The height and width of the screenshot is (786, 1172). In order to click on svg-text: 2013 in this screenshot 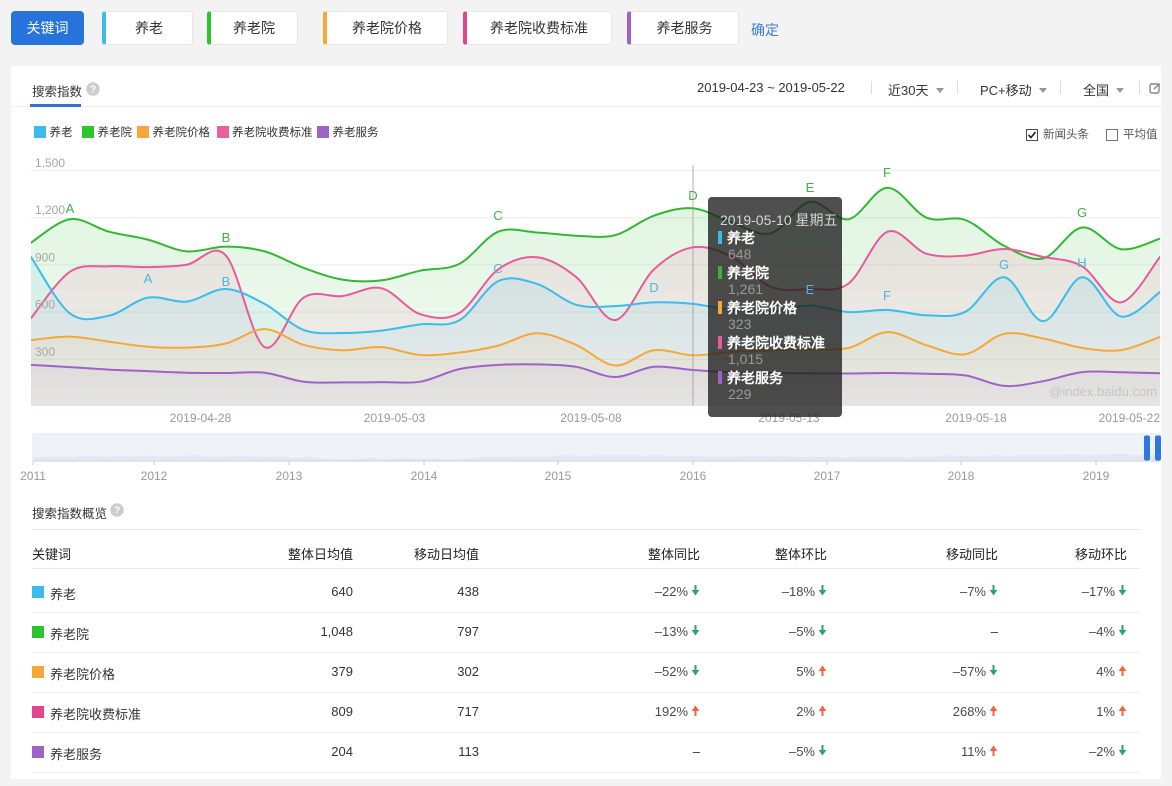, I will do `click(289, 476)`.